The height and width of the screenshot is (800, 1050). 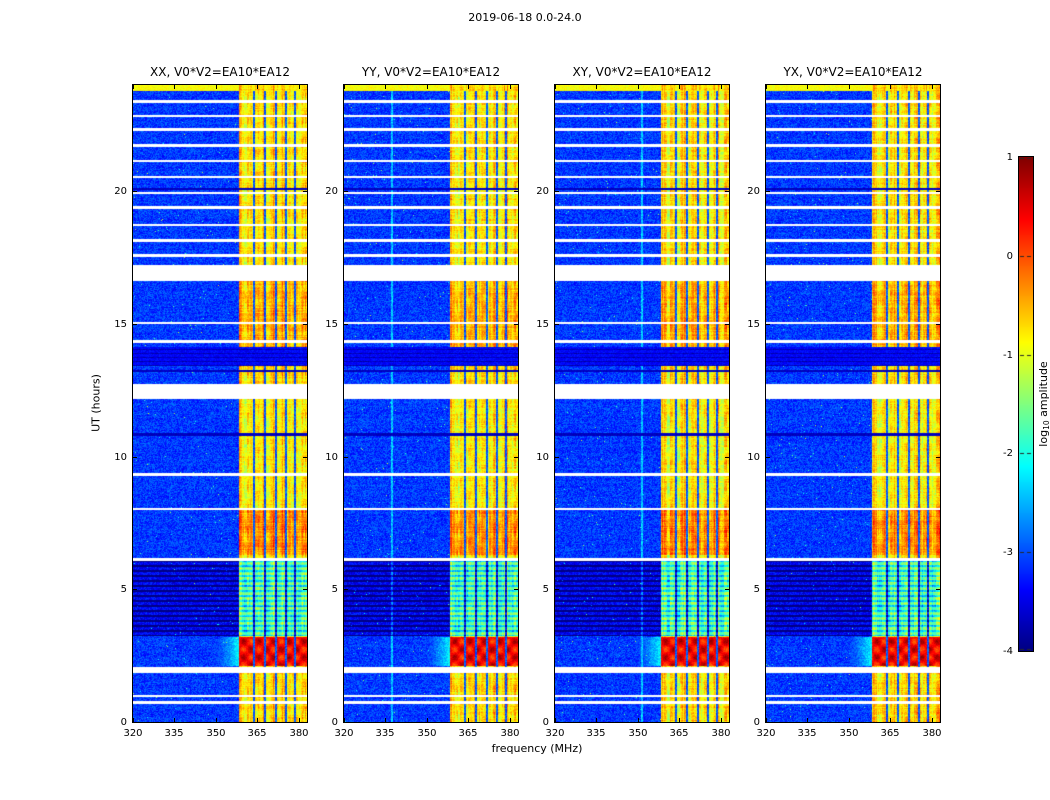 What do you see at coordinates (1046, 425) in the screenshot?
I see `colorbar-label-sub: 10` at bounding box center [1046, 425].